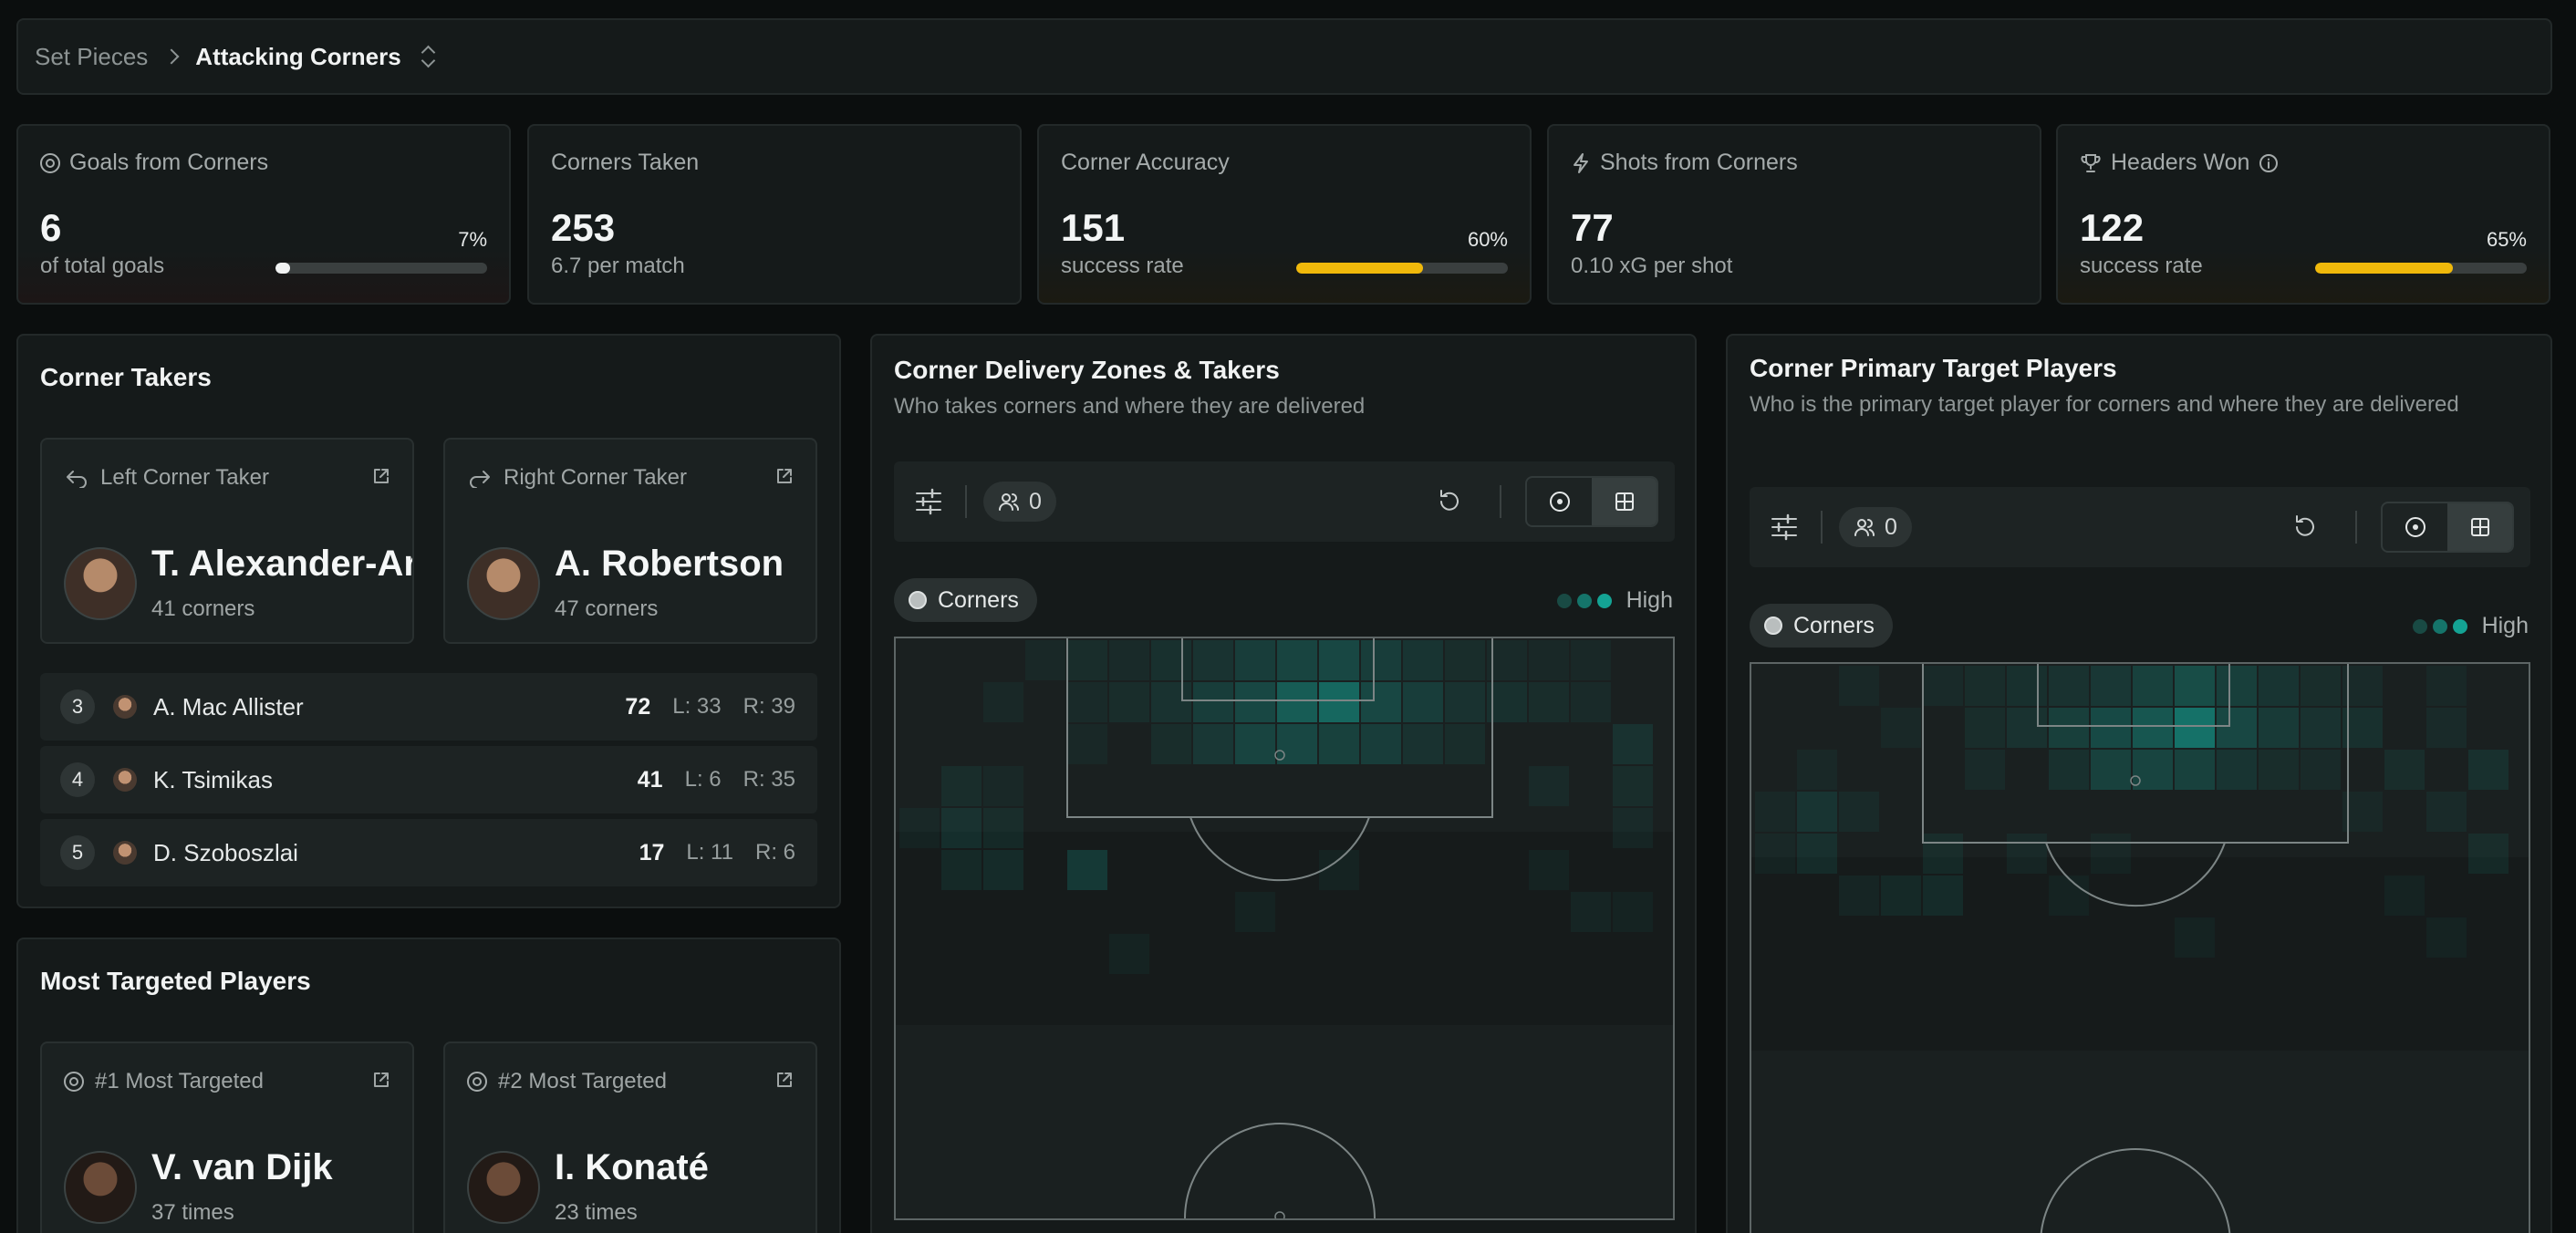 The image size is (2576, 1233). Describe the element at coordinates (77, 853) in the screenshot. I see `rank-badge: 5` at that location.